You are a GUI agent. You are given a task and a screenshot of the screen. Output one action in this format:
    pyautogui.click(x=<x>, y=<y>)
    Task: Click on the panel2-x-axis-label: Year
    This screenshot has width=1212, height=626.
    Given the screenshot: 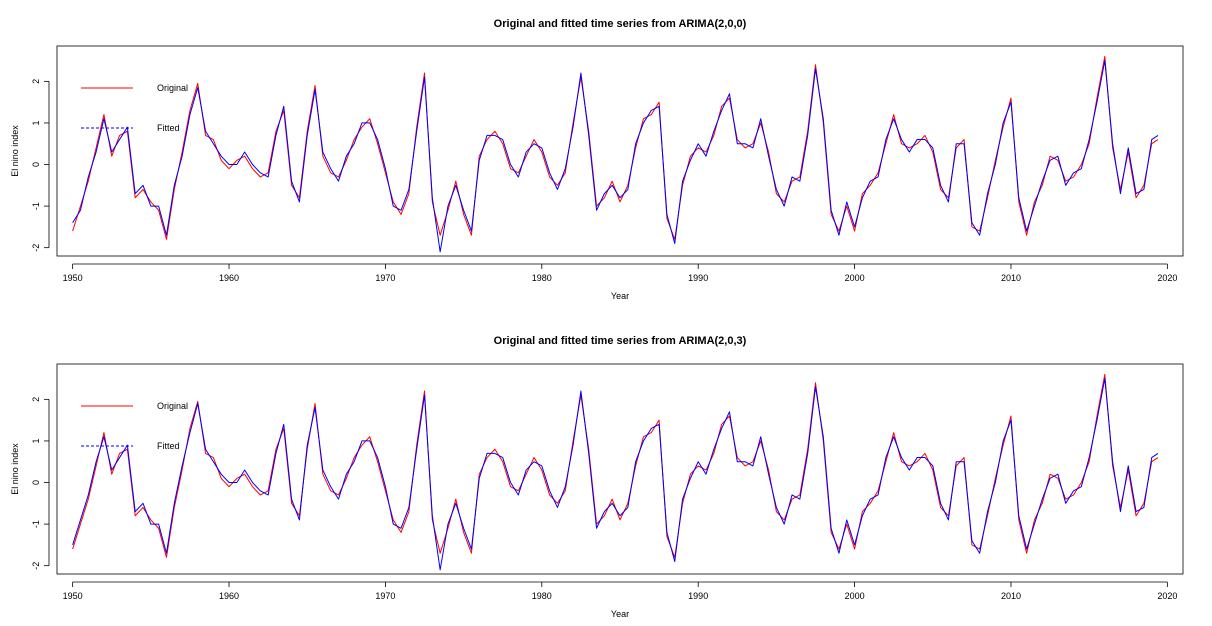 What is the action you would take?
    pyautogui.click(x=620, y=614)
    